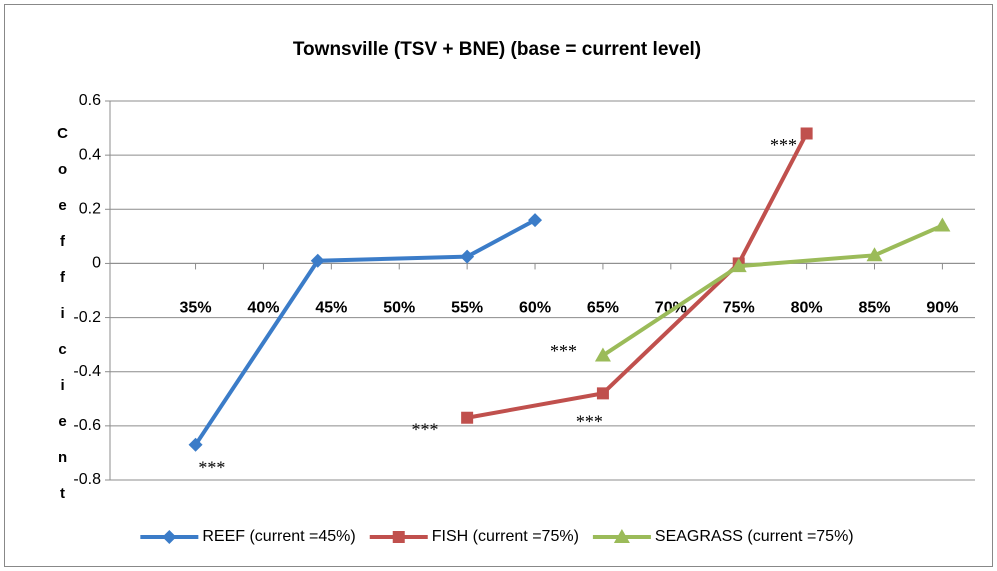  Describe the element at coordinates (603, 308) in the screenshot. I see `x-tick-label: 65%` at that location.